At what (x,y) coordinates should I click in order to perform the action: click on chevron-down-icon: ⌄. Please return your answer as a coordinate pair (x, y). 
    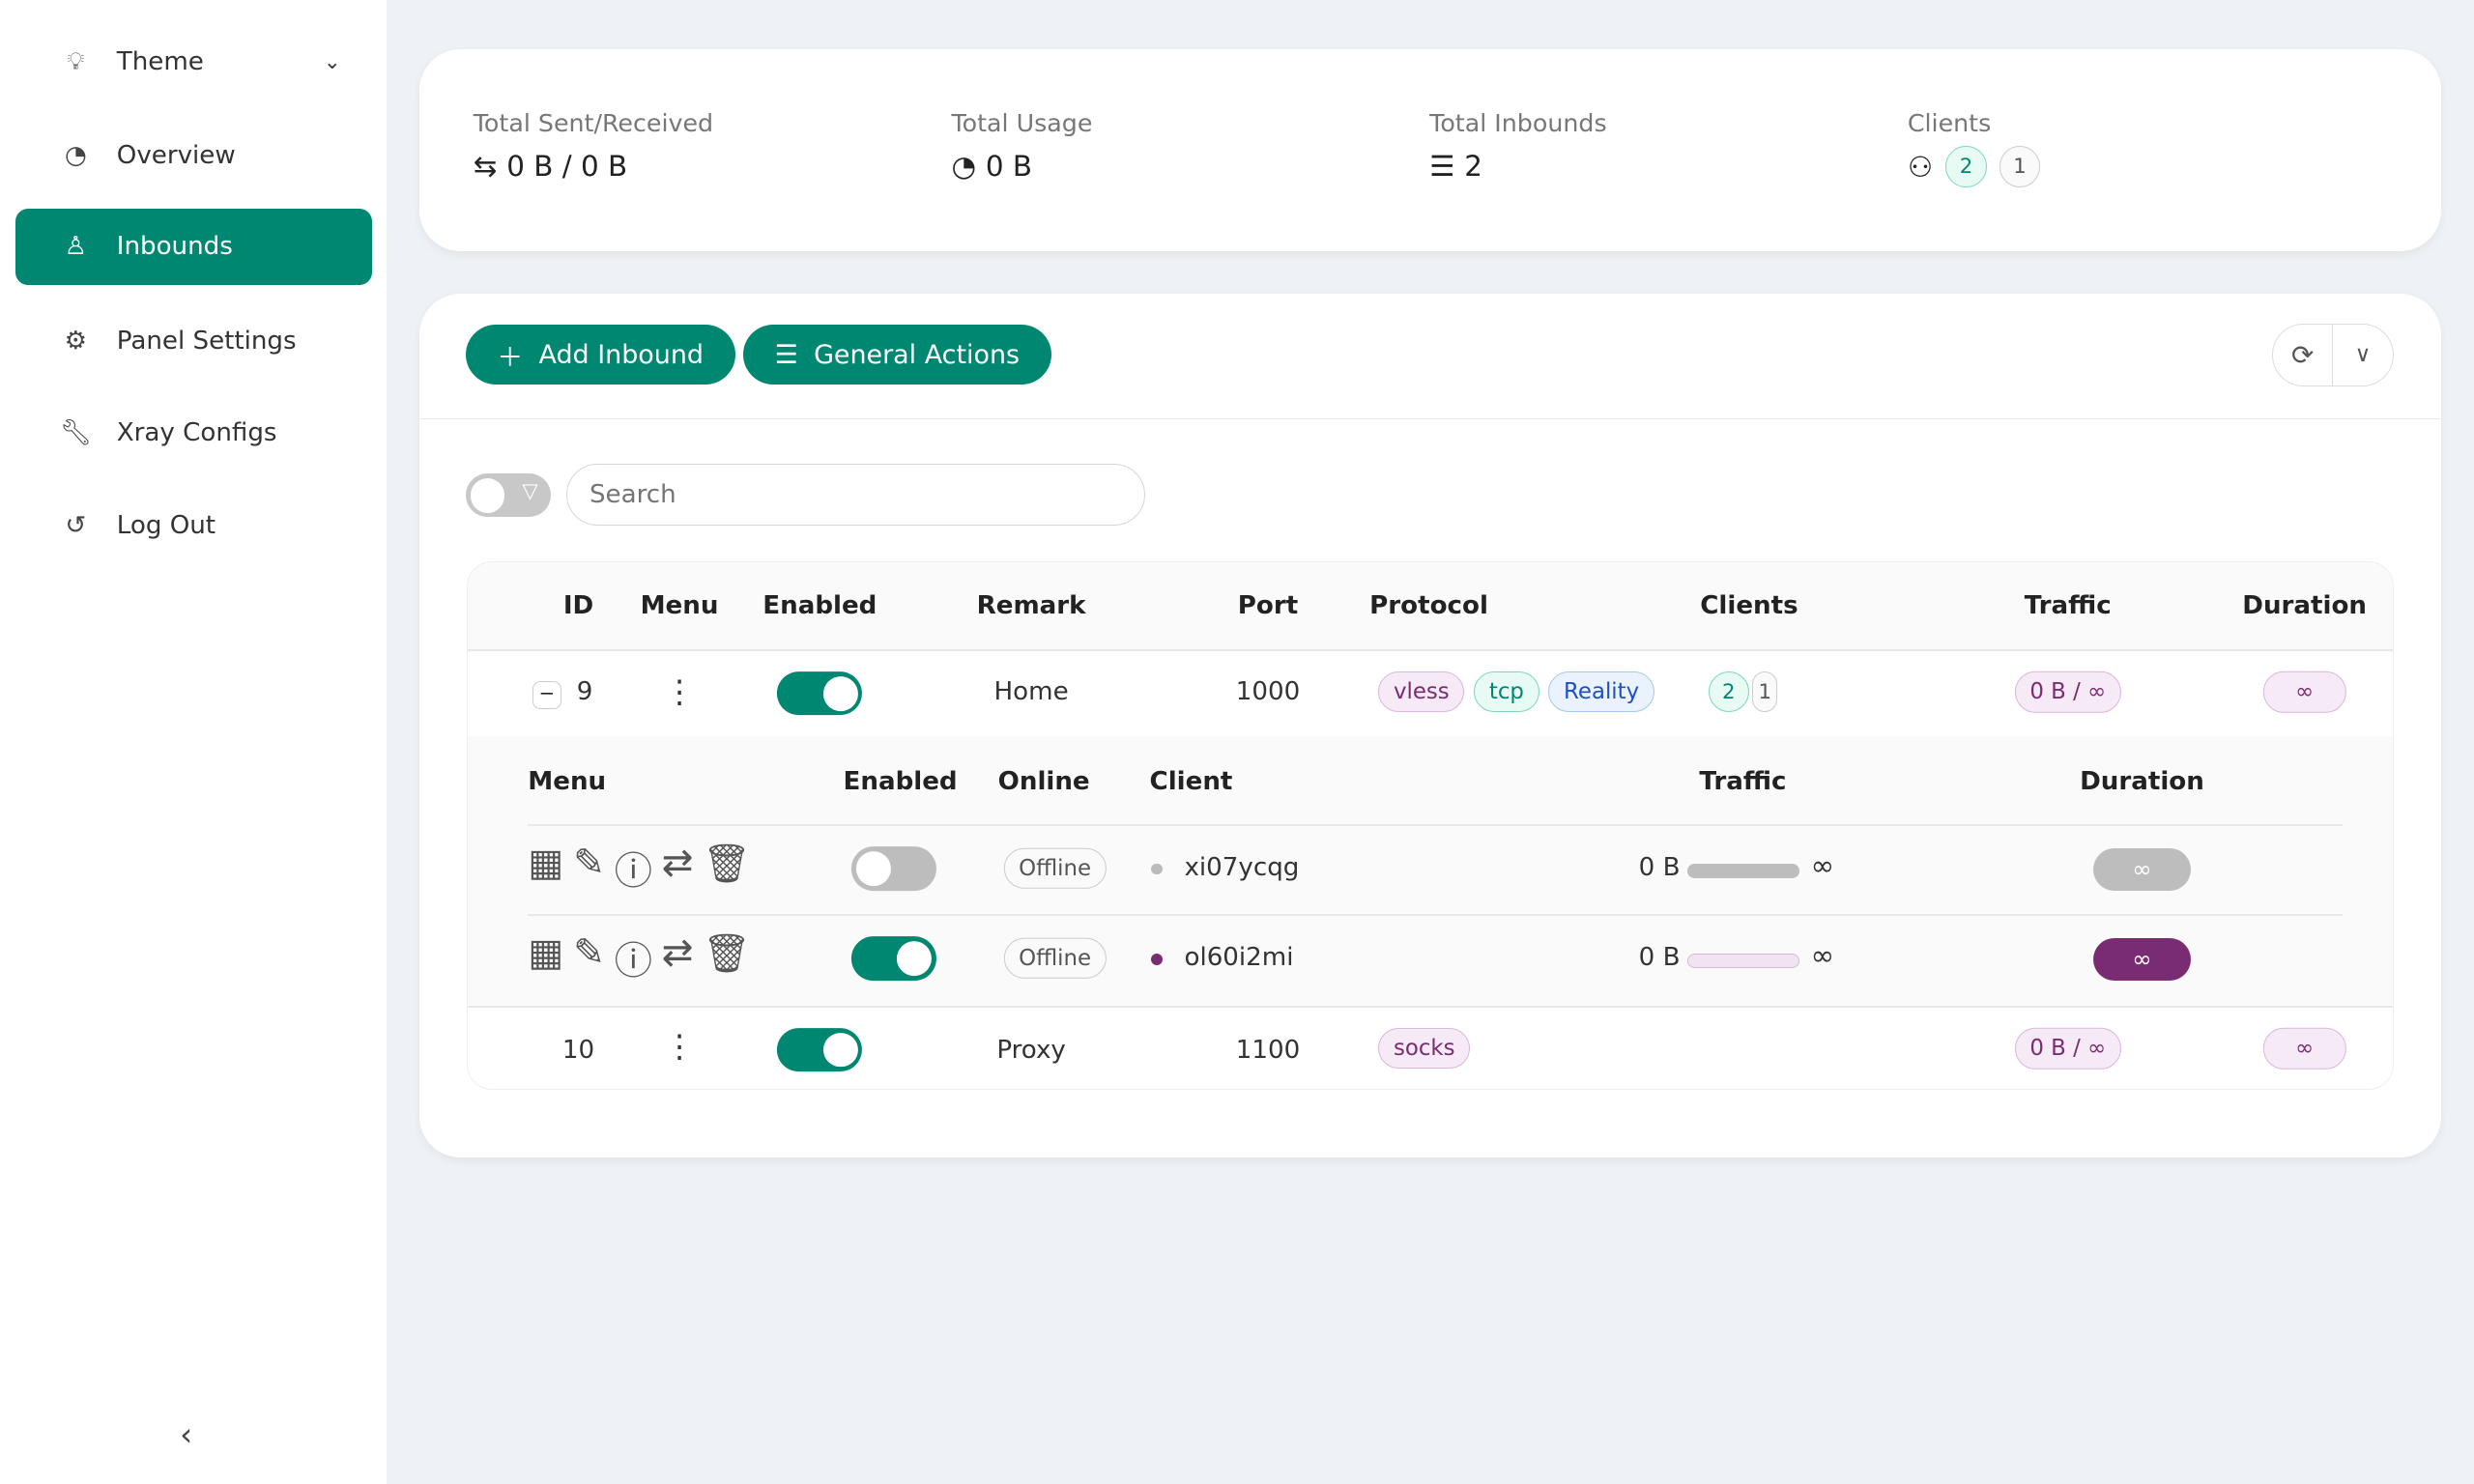
    Looking at the image, I should click on (332, 61).